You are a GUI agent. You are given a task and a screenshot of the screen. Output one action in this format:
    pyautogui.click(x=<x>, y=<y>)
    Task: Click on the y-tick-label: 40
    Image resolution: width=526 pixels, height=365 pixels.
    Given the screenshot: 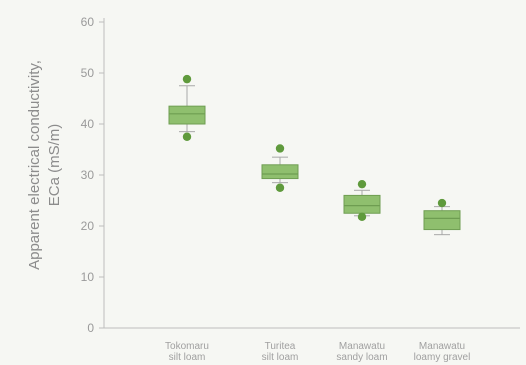 What is the action you would take?
    pyautogui.click(x=88, y=124)
    